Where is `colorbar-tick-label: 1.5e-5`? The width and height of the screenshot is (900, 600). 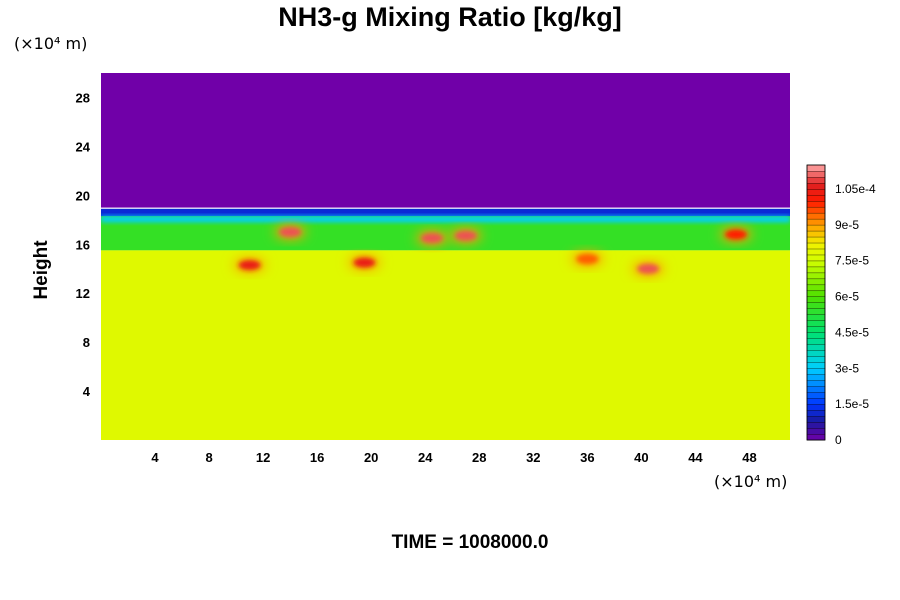 colorbar-tick-label: 1.5e-5 is located at coordinates (852, 404).